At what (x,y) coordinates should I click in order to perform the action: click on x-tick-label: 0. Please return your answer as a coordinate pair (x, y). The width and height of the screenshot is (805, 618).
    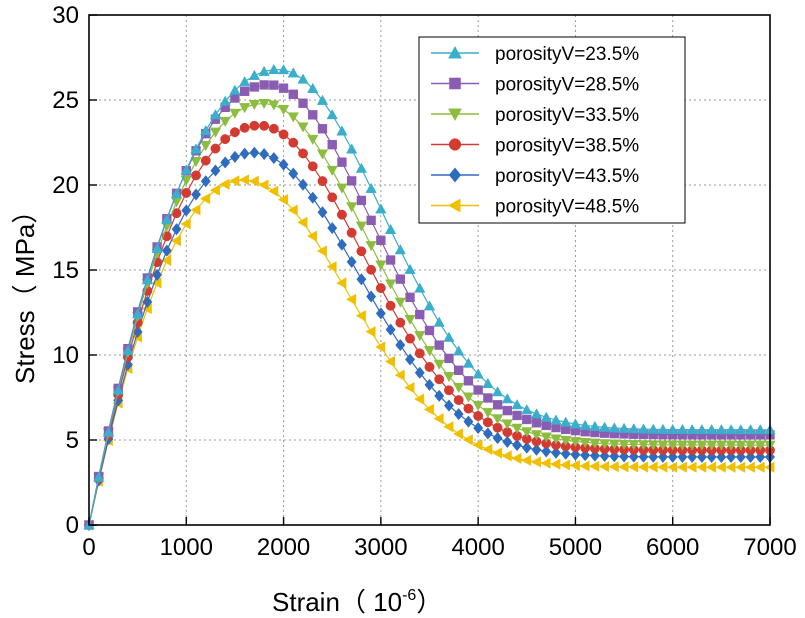
    Looking at the image, I should click on (88, 547).